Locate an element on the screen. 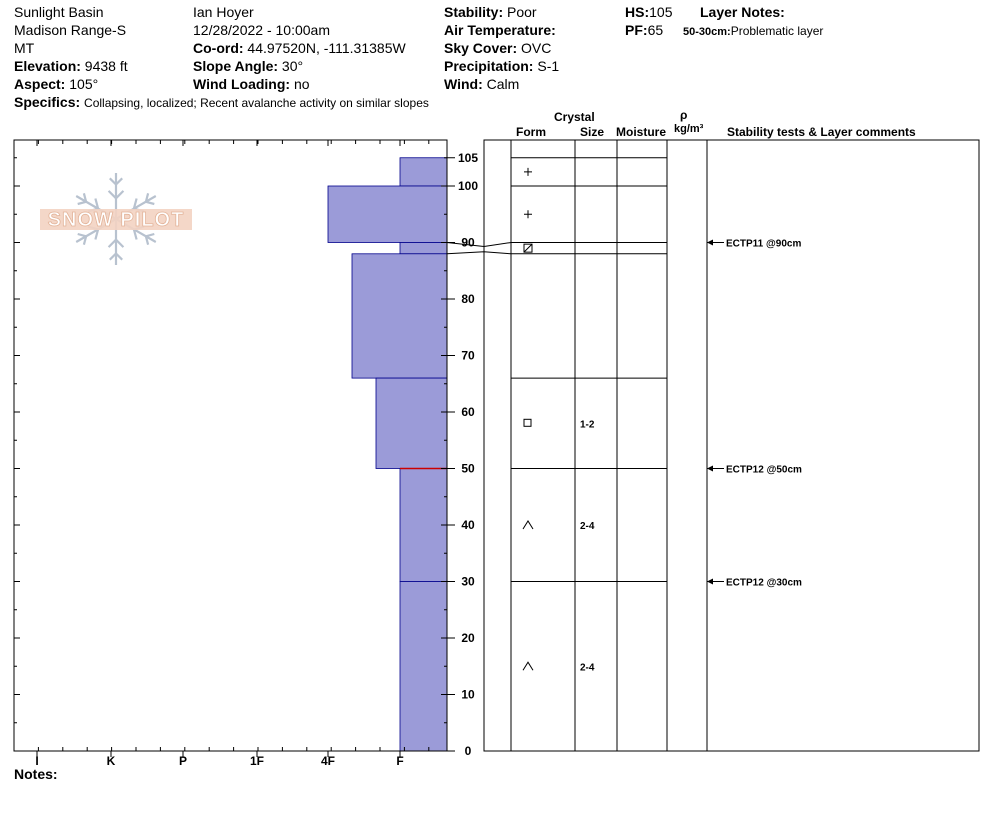  range-name: Madison Range-S is located at coordinates (70, 30).